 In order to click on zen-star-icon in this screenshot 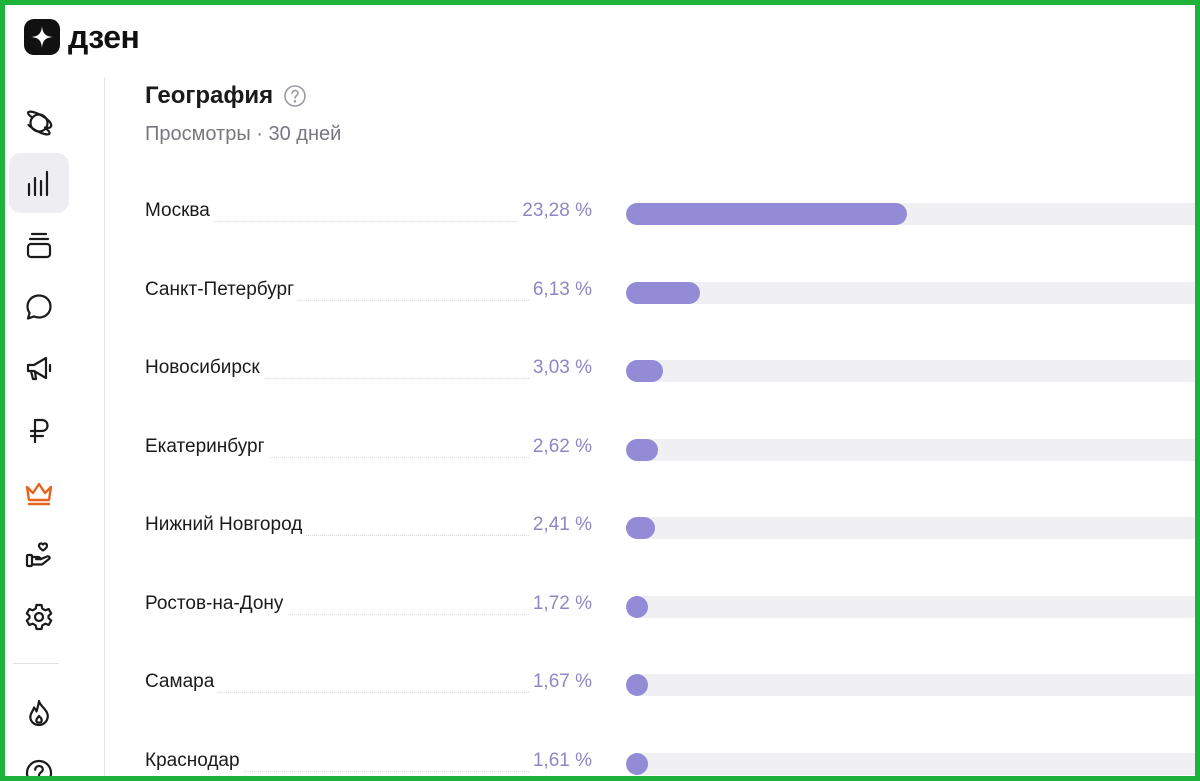, I will do `click(42, 37)`.